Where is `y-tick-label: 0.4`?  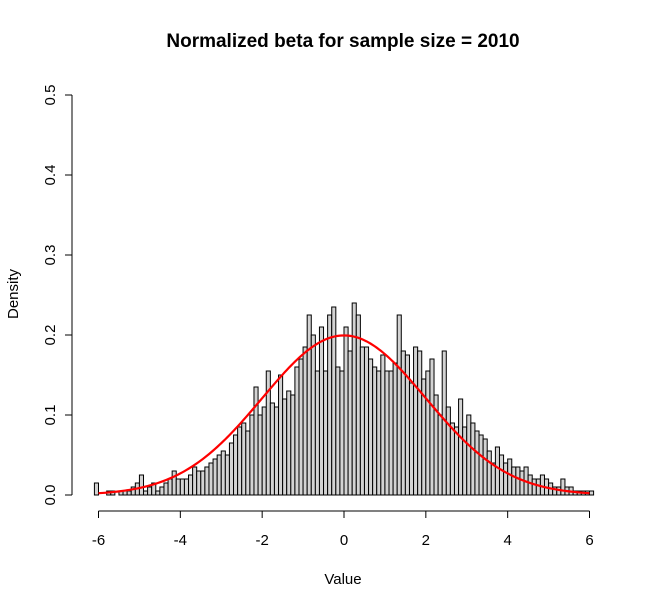 y-tick-label: 0.4 is located at coordinates (50, 175).